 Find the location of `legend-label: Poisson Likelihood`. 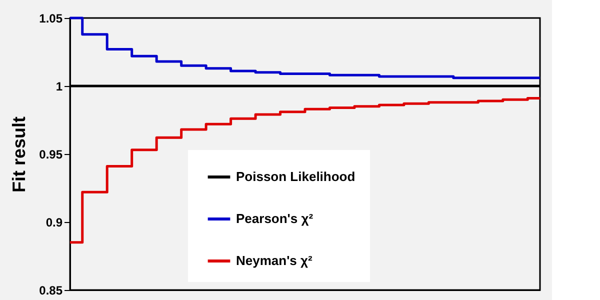

legend-label: Poisson Likelihood is located at coordinates (296, 176).